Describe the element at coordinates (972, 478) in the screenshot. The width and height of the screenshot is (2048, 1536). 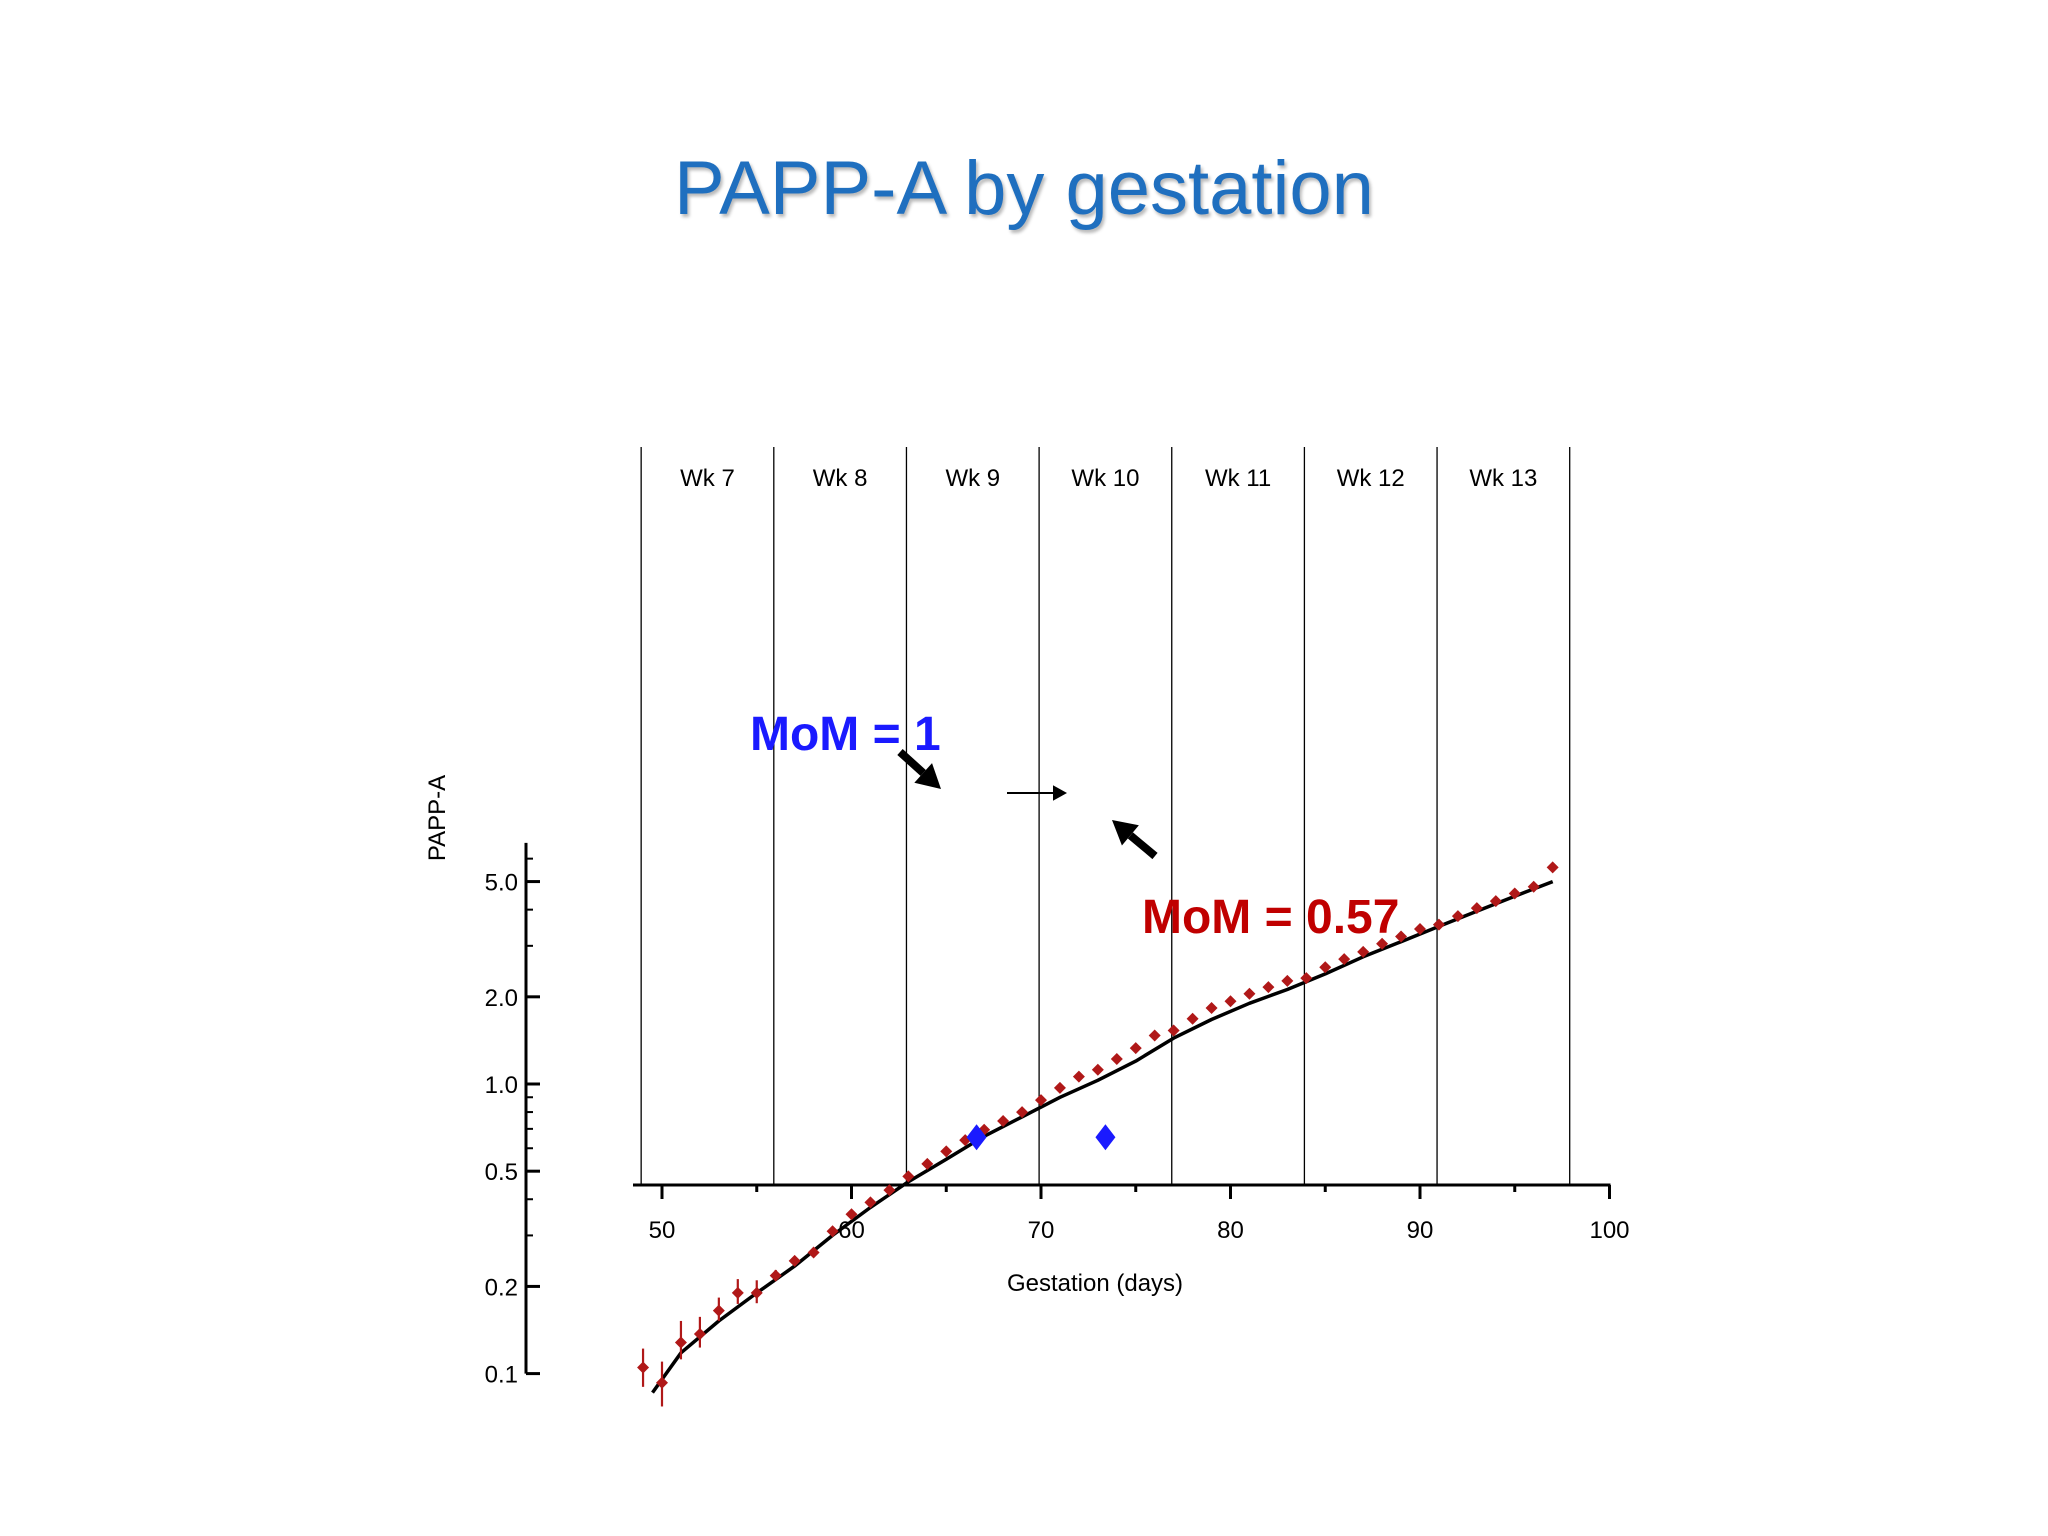
I see `week-label: Wk 9` at that location.